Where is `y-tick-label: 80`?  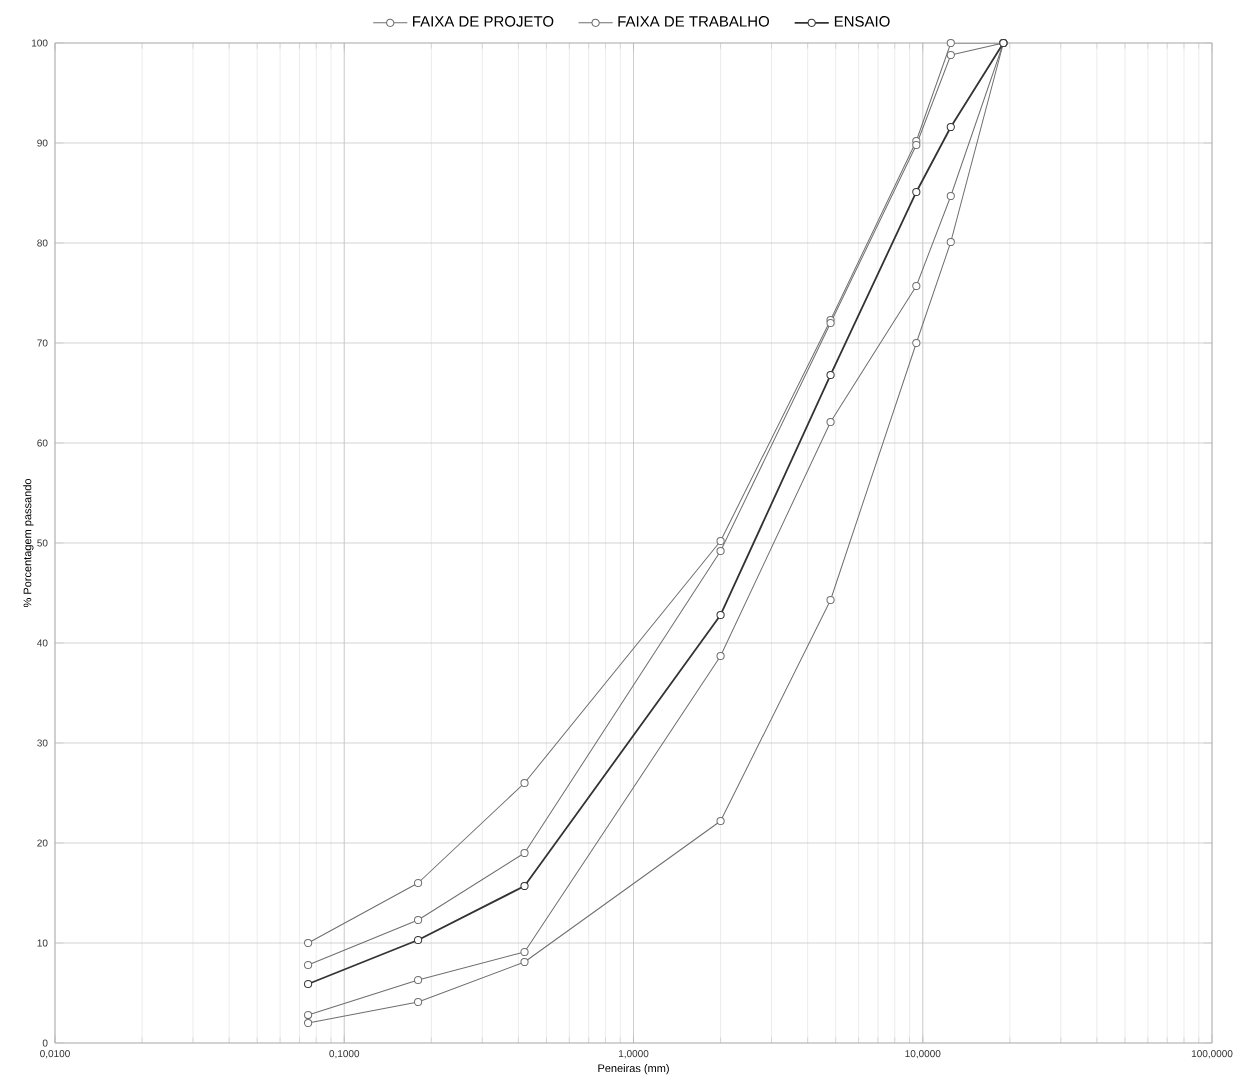
y-tick-label: 80 is located at coordinates (42, 243).